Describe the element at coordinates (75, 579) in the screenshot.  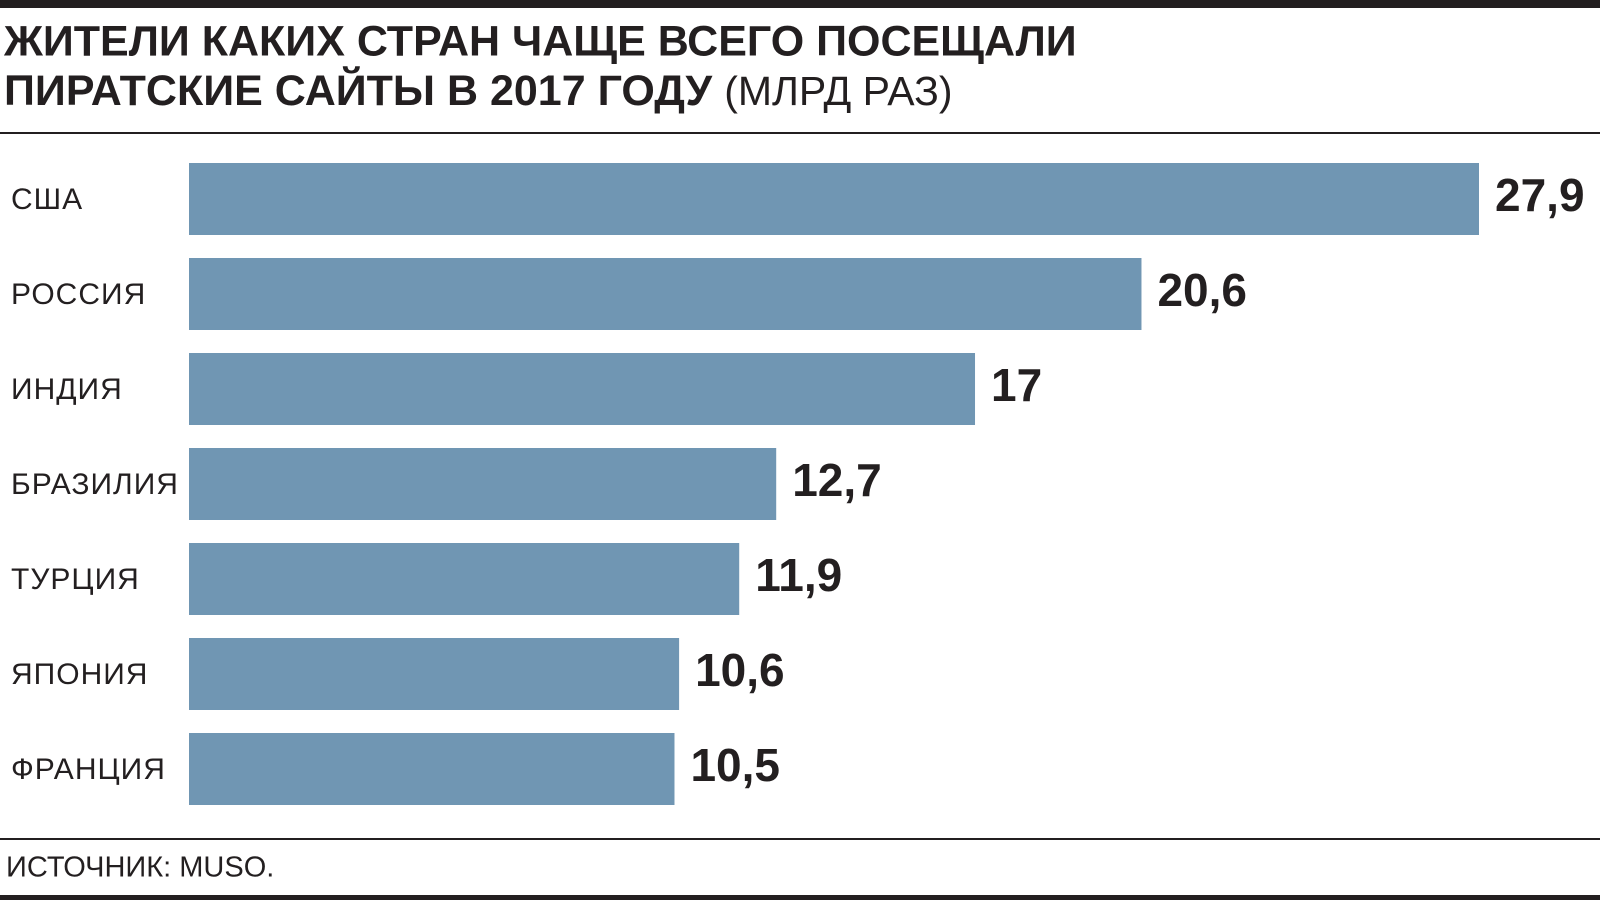
I see `category-label: ТУРЦИЯ` at that location.